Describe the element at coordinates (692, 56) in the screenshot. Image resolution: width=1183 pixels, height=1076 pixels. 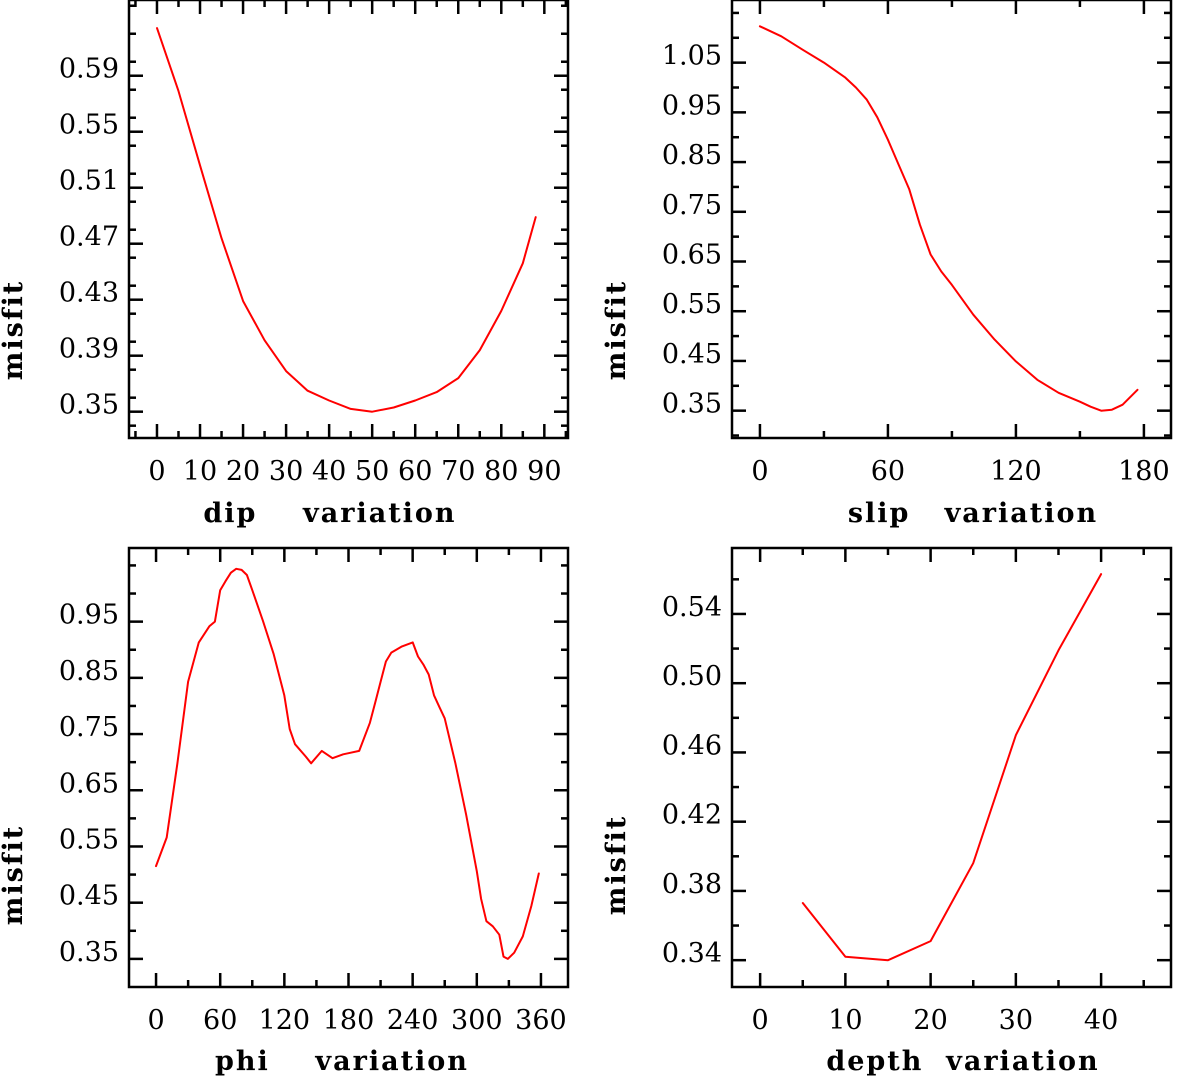
I see `y-tick-label: 1.05` at that location.